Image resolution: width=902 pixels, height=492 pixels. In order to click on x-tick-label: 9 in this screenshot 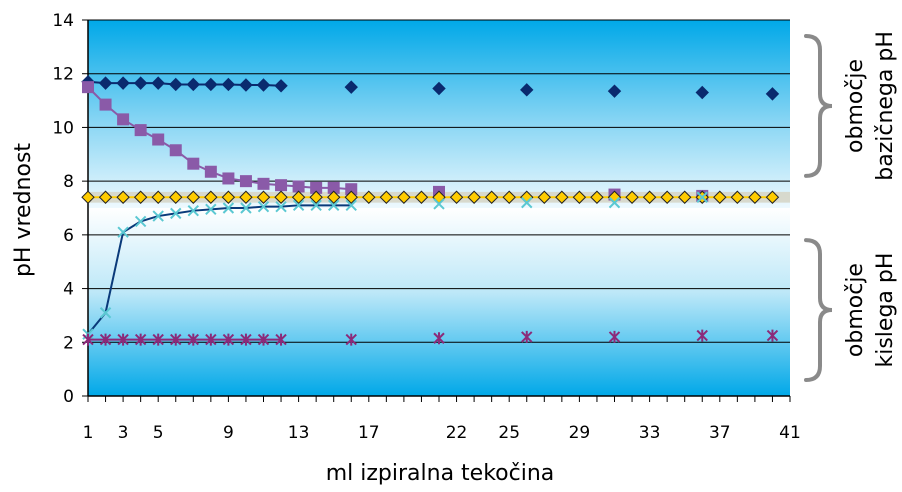, I will do `click(228, 433)`.